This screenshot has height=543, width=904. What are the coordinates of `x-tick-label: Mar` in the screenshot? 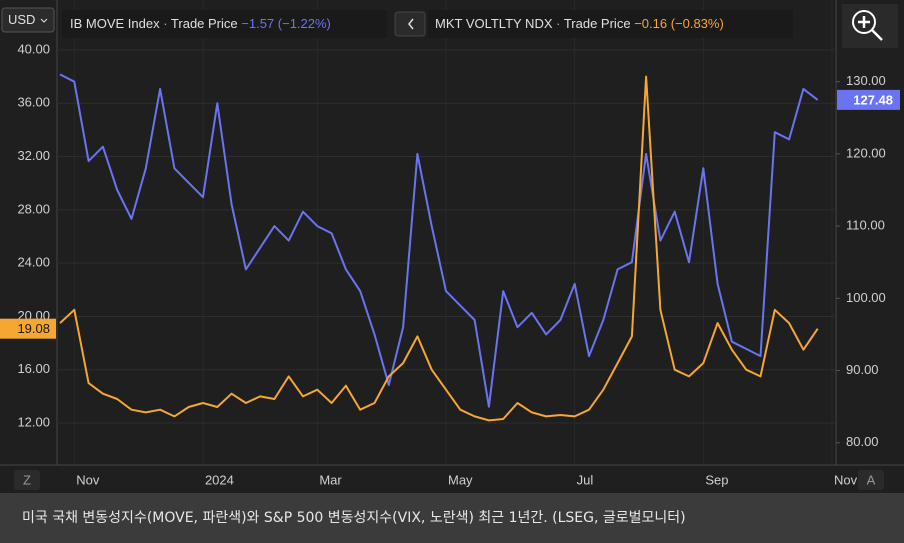 It's located at (330, 479).